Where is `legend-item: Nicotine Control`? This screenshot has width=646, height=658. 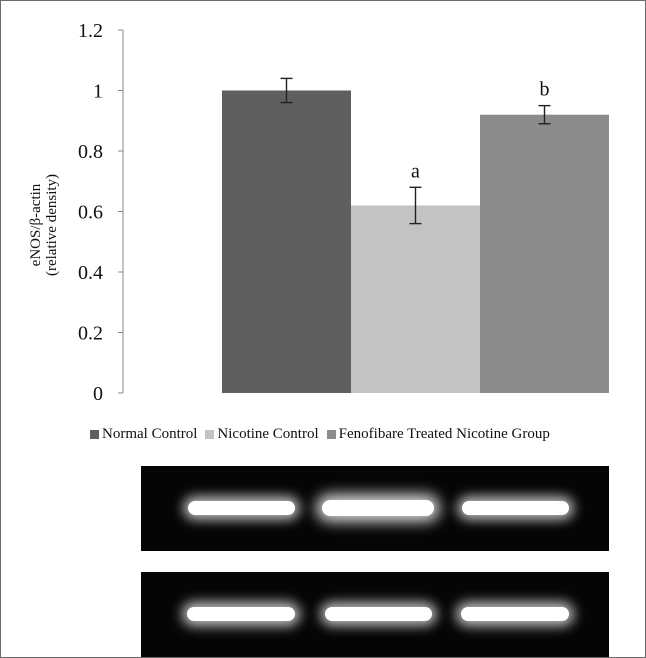
legend-item: Nicotine Control is located at coordinates (262, 434).